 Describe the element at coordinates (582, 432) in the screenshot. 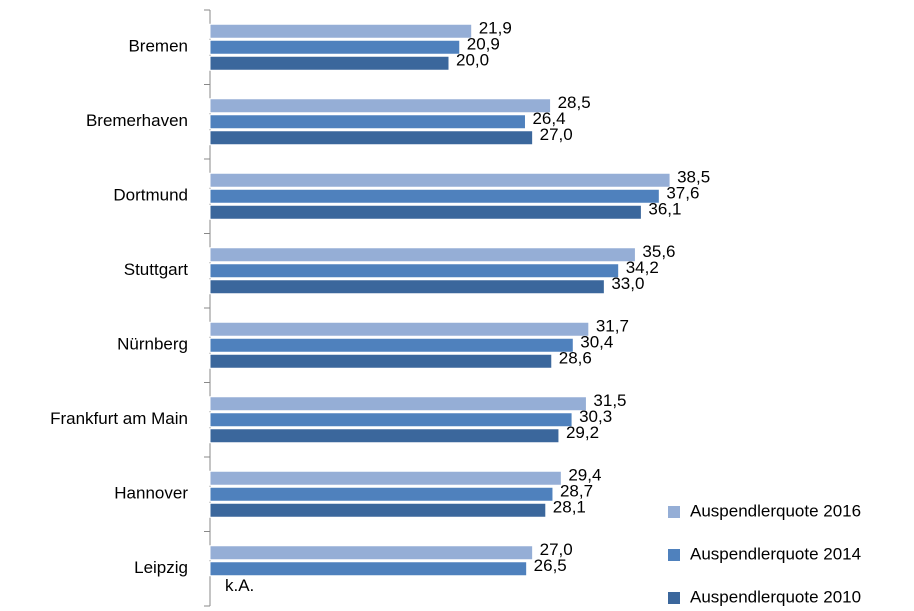

I see `value-label: 29,2` at that location.